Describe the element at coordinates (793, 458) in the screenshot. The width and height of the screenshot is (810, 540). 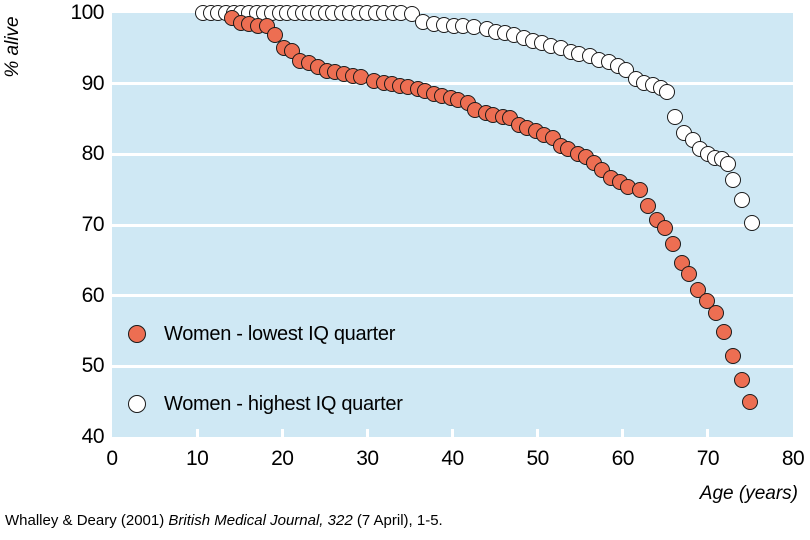
I see `x-tick-label: 80` at that location.